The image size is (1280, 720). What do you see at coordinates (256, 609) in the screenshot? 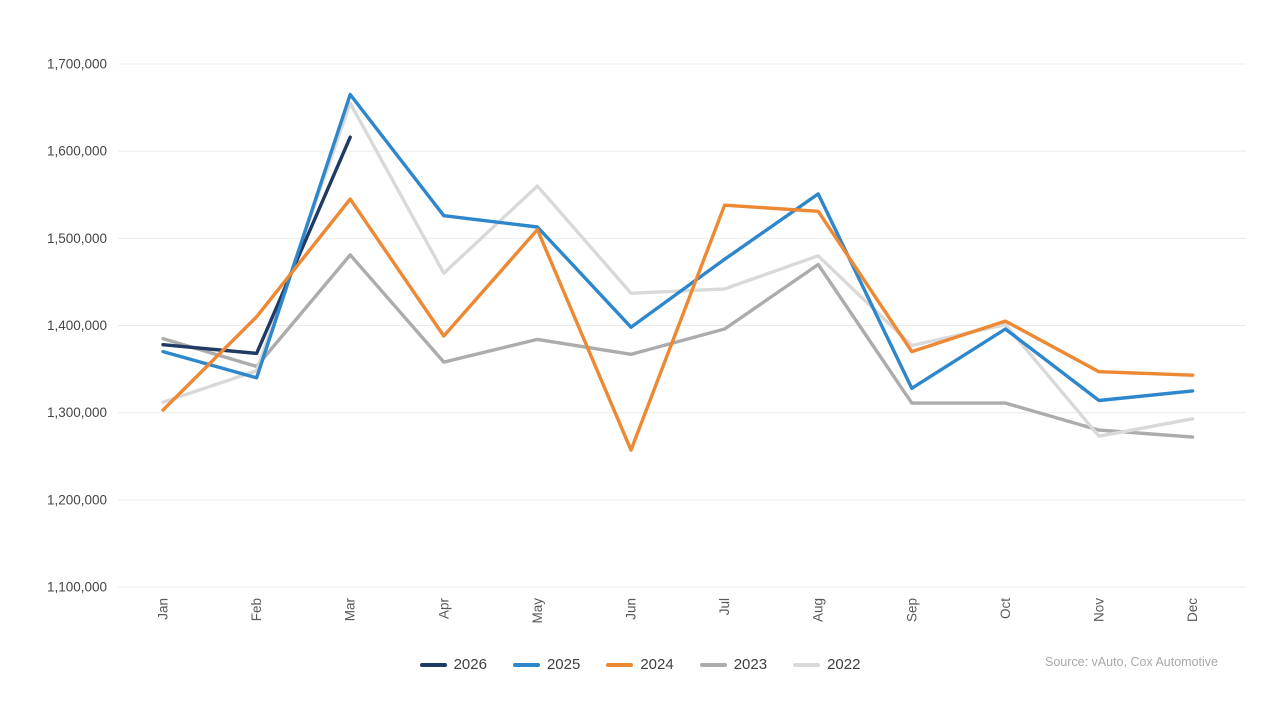
I see `x-tick-label: Feb` at bounding box center [256, 609].